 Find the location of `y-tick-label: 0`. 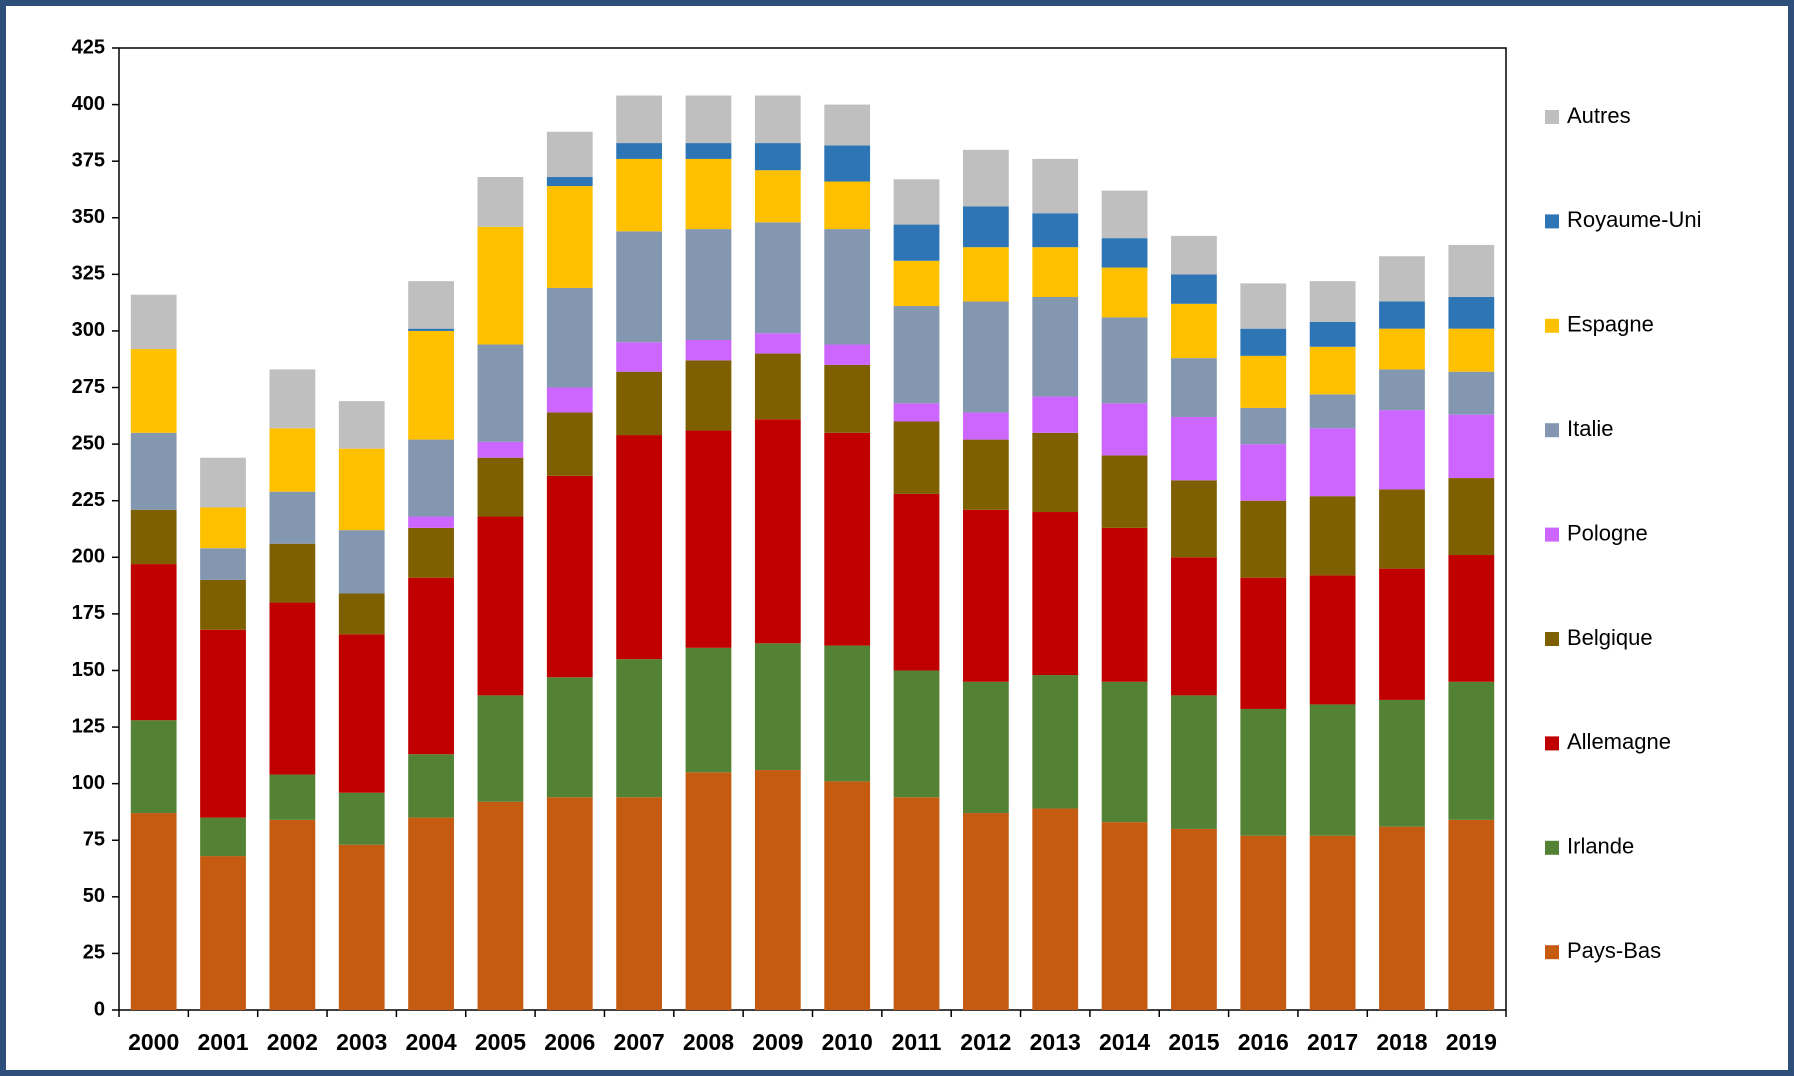

y-tick-label: 0 is located at coordinates (99, 1009).